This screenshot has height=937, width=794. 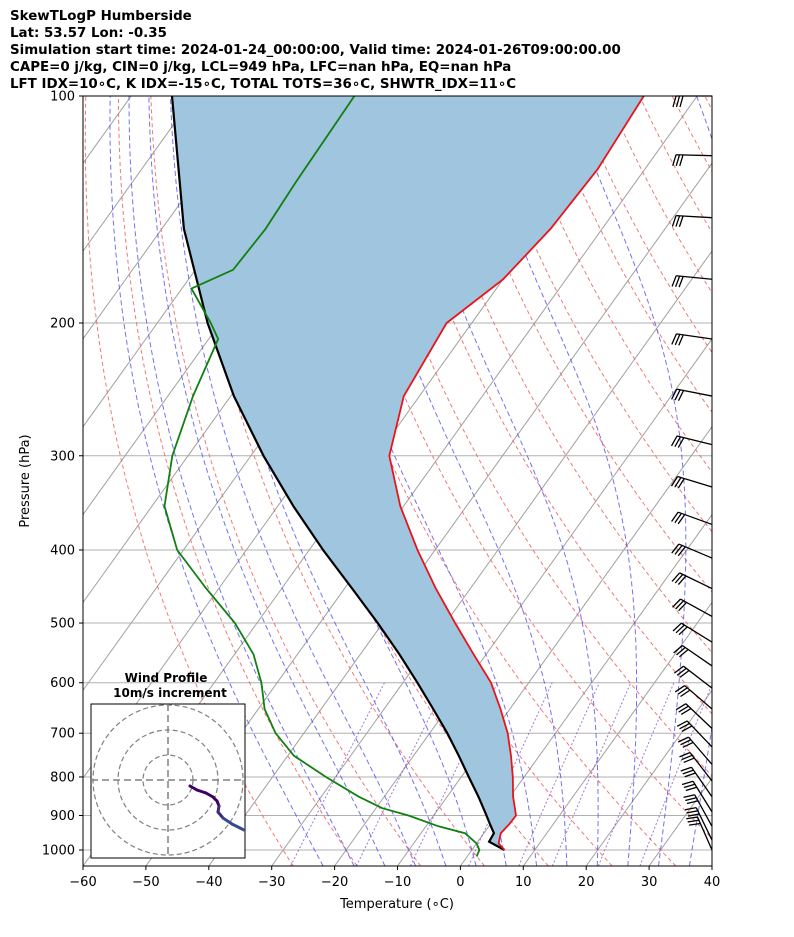 I want to click on x-tick-label: −40, so click(x=208, y=882).